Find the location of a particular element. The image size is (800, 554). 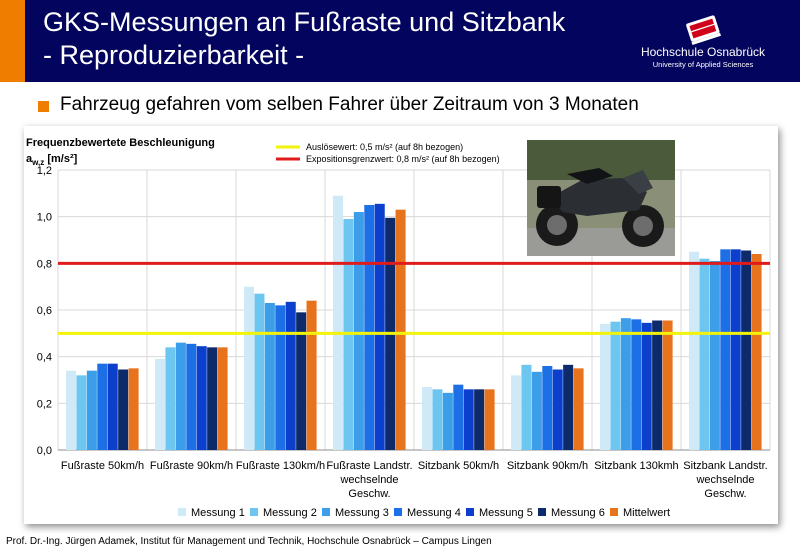

book-logo-icon is located at coordinates (703, 30).